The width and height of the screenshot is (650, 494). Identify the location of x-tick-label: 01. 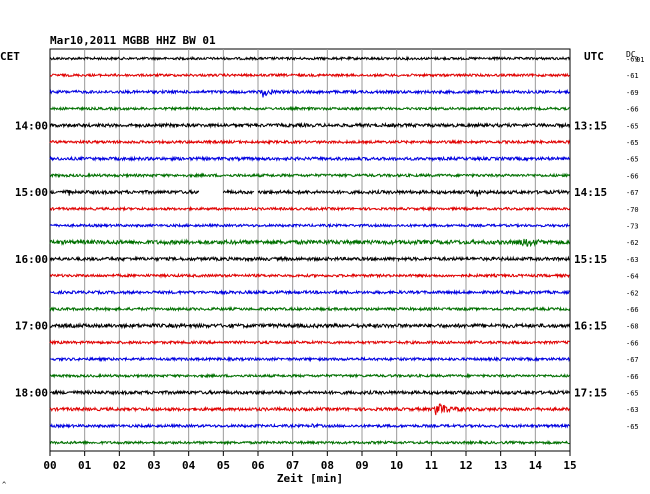
(85, 465).